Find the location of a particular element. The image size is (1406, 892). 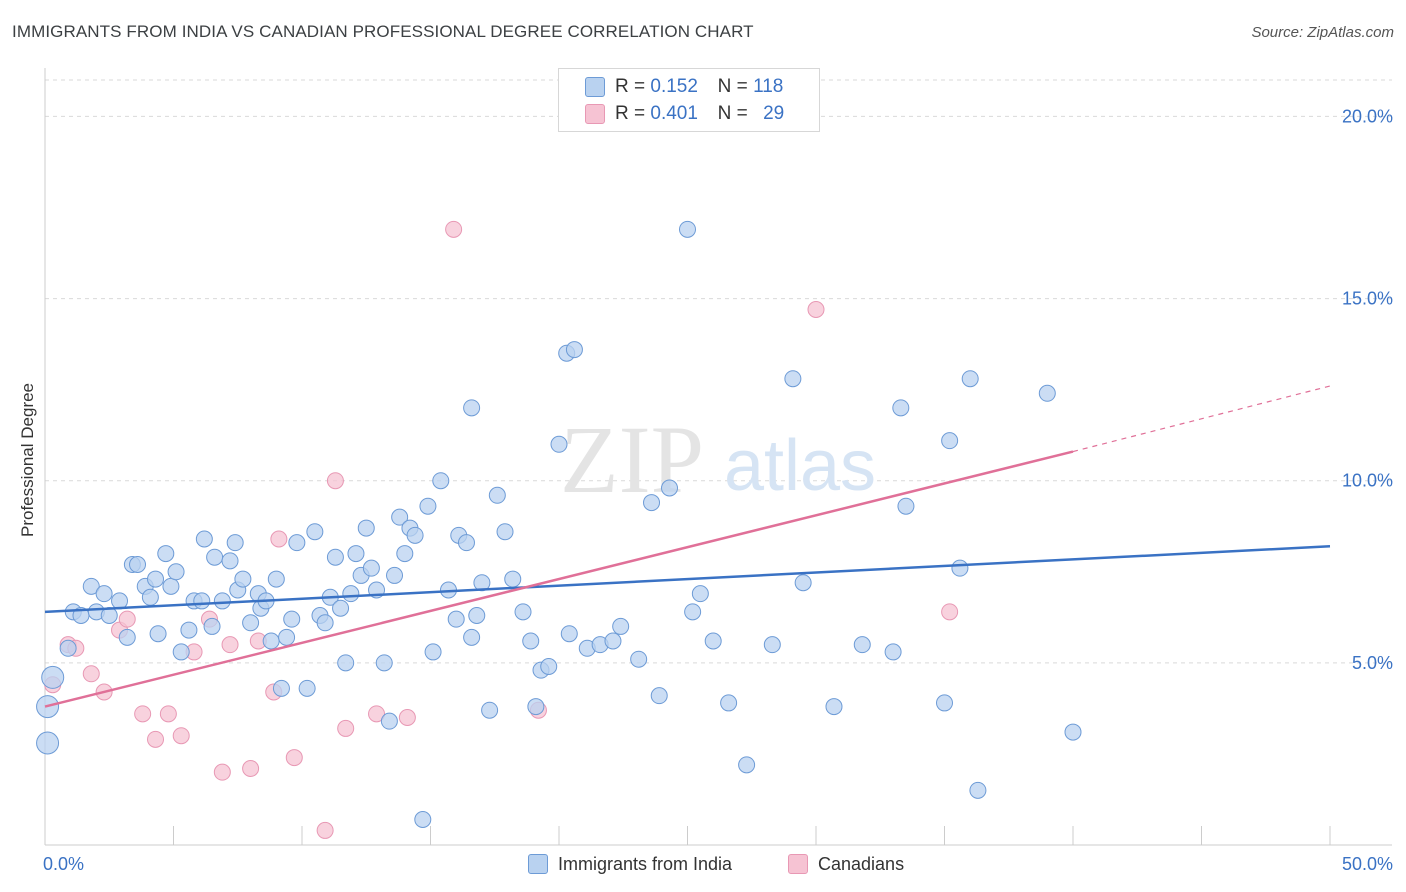

india-legend-label: Immigrants from India is located at coordinates (645, 863).